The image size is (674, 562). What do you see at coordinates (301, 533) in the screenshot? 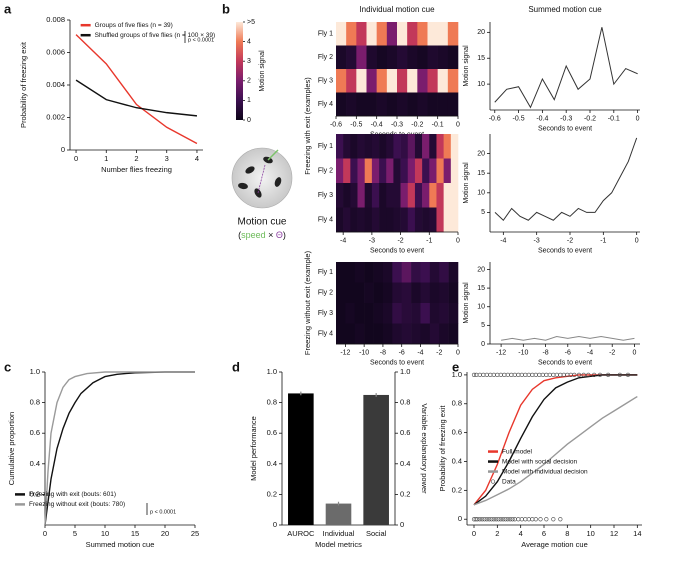
I see `x-tick-label: AUROC` at bounding box center [301, 533].